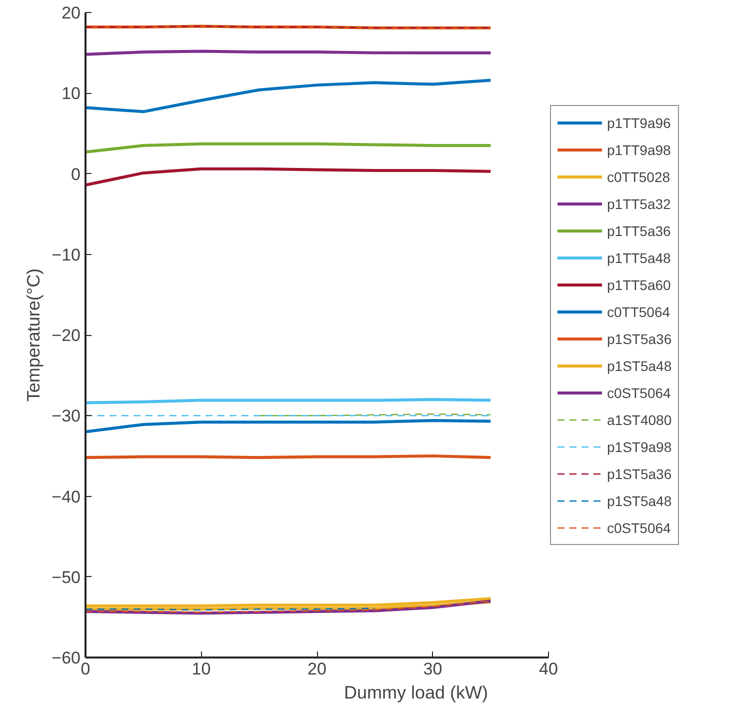  Describe the element at coordinates (66, 658) in the screenshot. I see `y-tick-label: −60` at that location.